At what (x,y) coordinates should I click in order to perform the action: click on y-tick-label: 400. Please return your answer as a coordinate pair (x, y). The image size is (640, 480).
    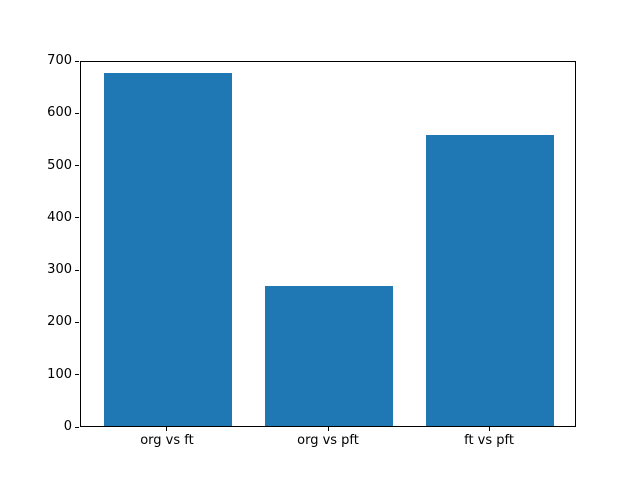
    Looking at the image, I should click on (59, 217).